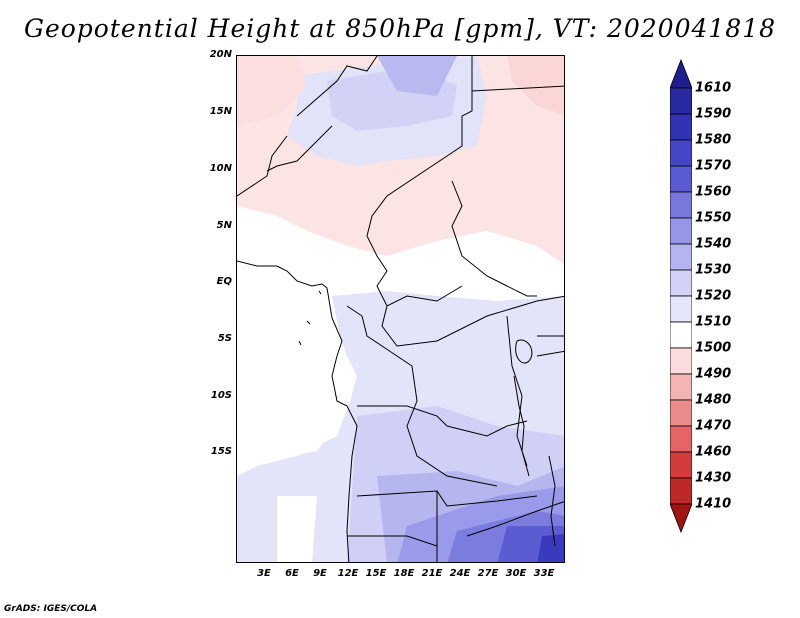 The width and height of the screenshot is (800, 618). What do you see at coordinates (713, 270) in the screenshot?
I see `colorbar-label-1530: 1530` at bounding box center [713, 270].